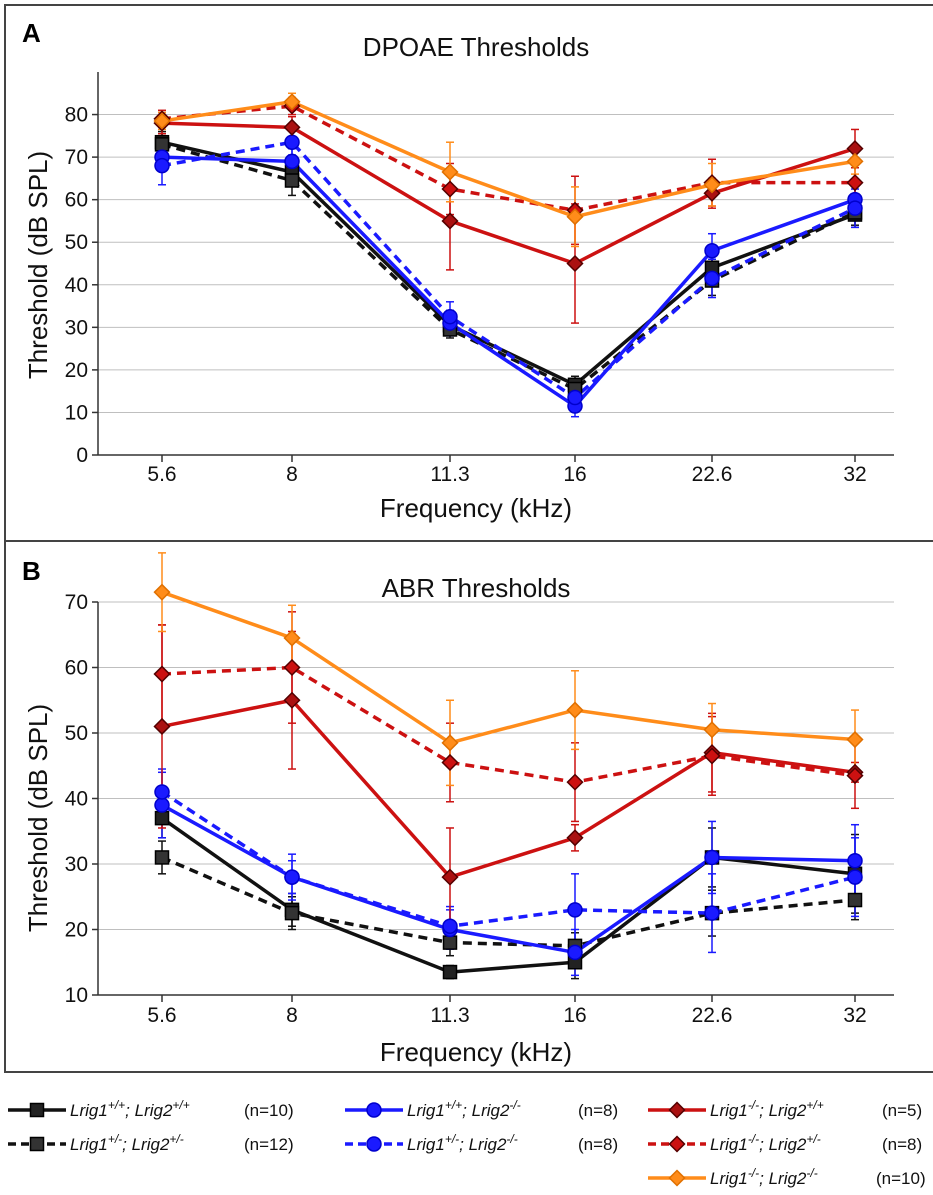 This screenshot has height=1195, width=933. What do you see at coordinates (31, 571) in the screenshot?
I see `panel-b-letter: B` at bounding box center [31, 571].